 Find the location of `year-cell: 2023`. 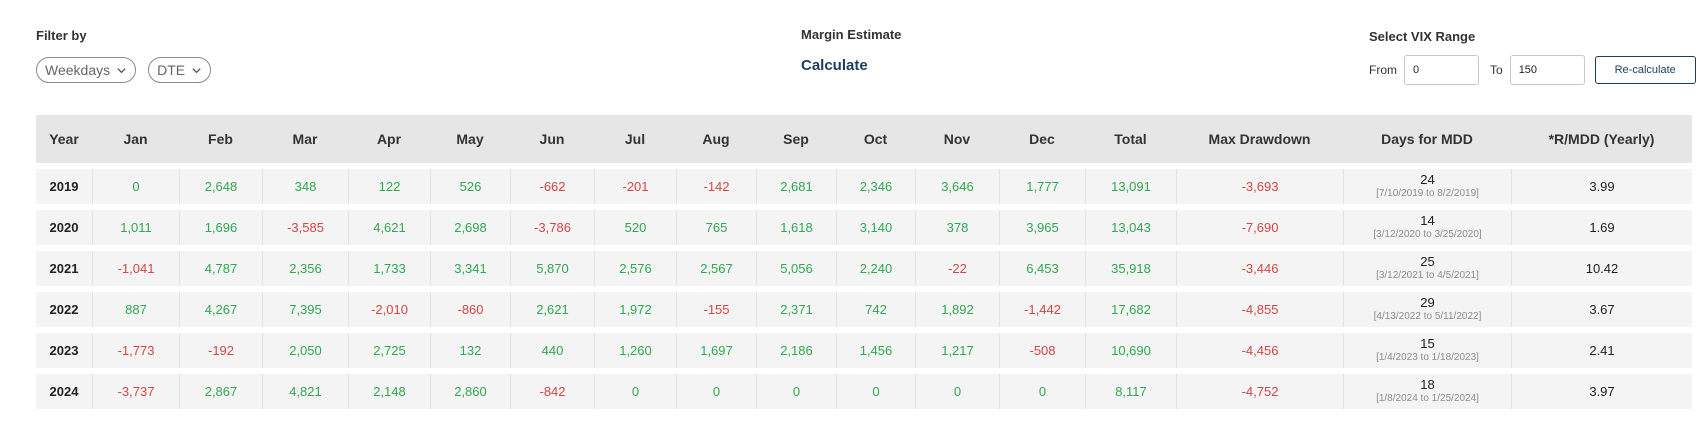

year-cell: 2023 is located at coordinates (64, 350).